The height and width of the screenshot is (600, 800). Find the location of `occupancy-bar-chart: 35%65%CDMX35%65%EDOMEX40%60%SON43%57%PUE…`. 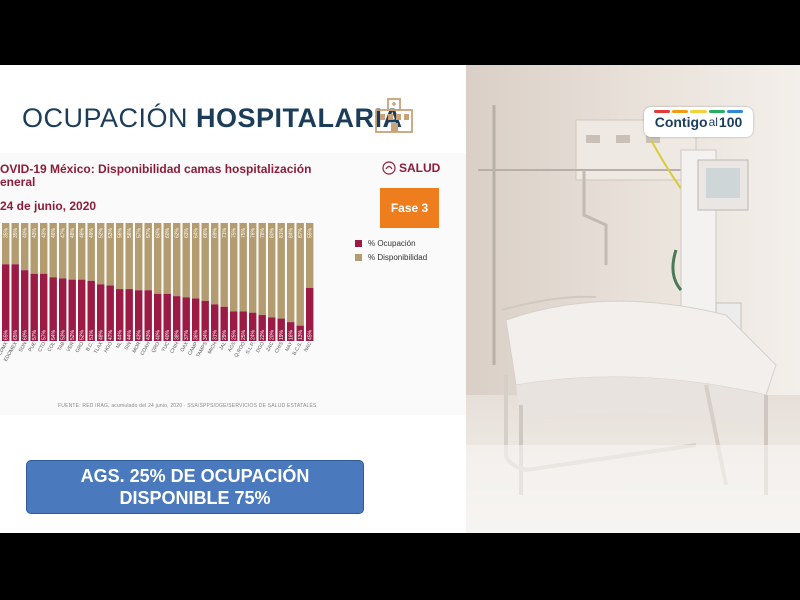

occupancy-bar-chart: 35%65%CDMX35%65%EDOMEX40%60%SON43%57%PUE… is located at coordinates (157, 293).